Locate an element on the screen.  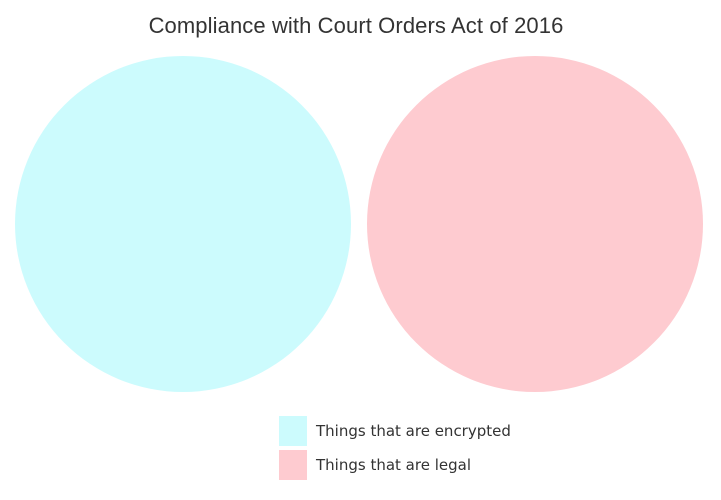
legend-item-encrypted: Things that are encrypted is located at coordinates (395, 431).